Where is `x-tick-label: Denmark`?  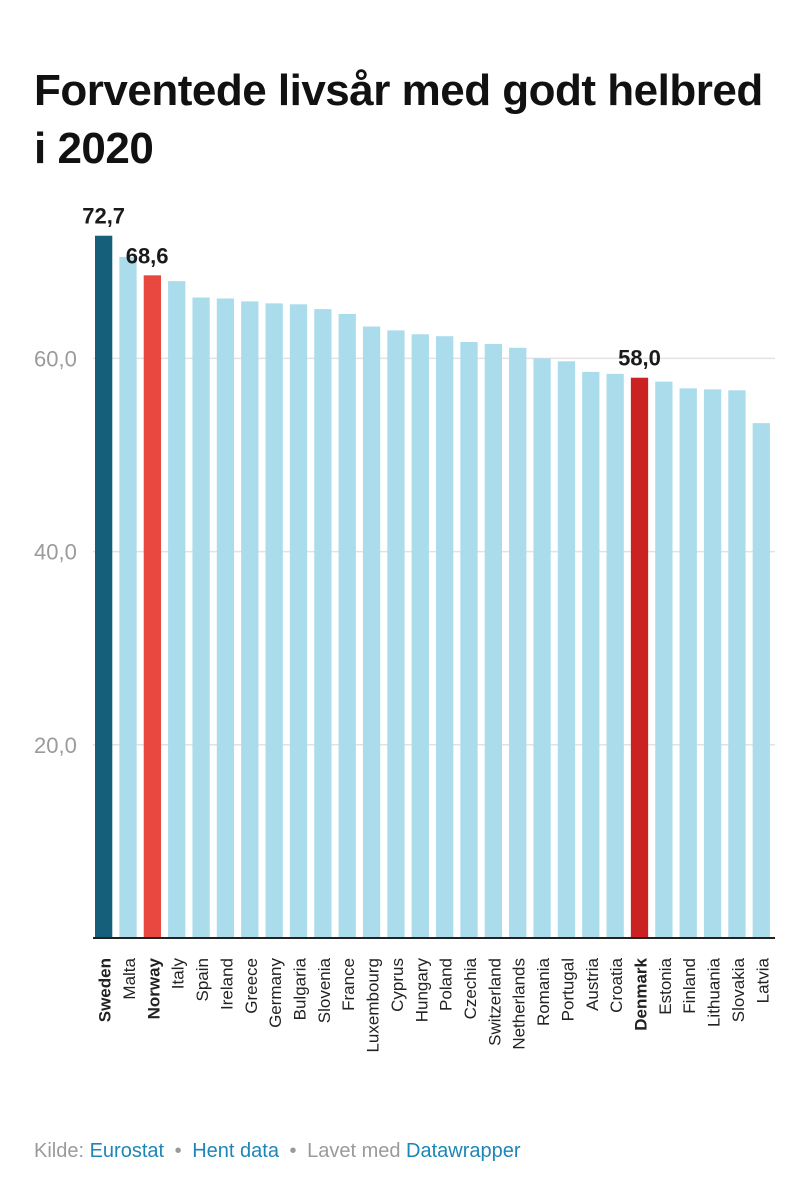 x-tick-label: Denmark is located at coordinates (641, 993).